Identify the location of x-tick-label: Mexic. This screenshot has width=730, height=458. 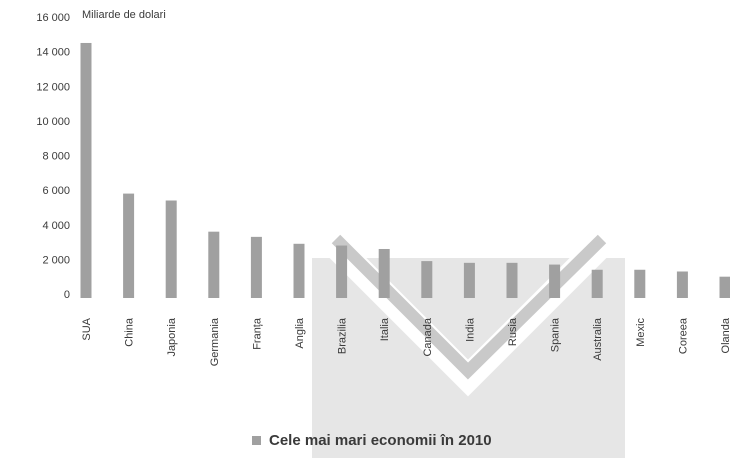
(641, 332).